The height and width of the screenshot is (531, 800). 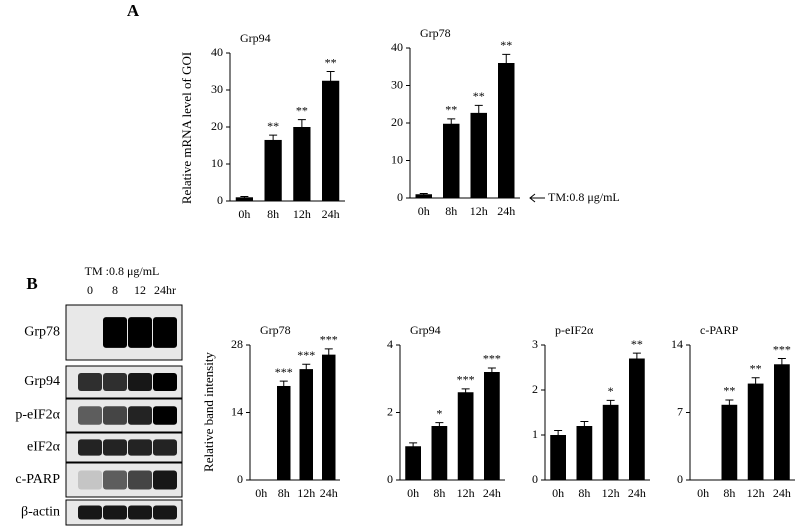 I want to click on lane-label: 8, so click(x=115, y=290).